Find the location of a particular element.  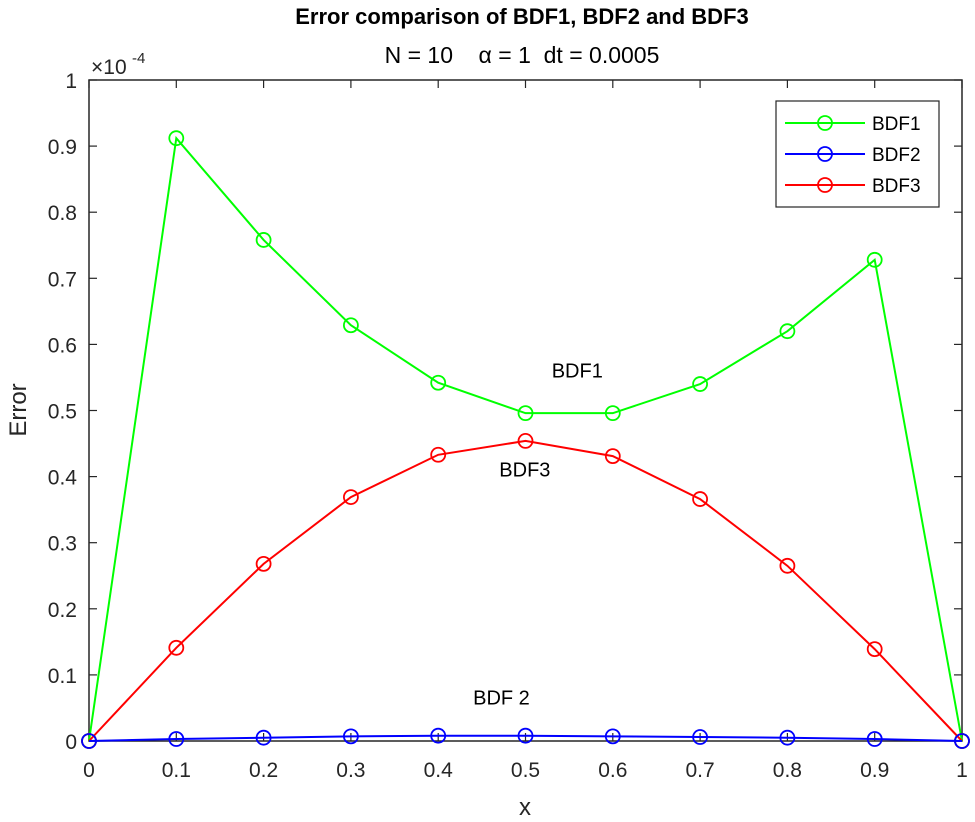

legend: BDF1 BDF2 BDF3 is located at coordinates (857, 154).